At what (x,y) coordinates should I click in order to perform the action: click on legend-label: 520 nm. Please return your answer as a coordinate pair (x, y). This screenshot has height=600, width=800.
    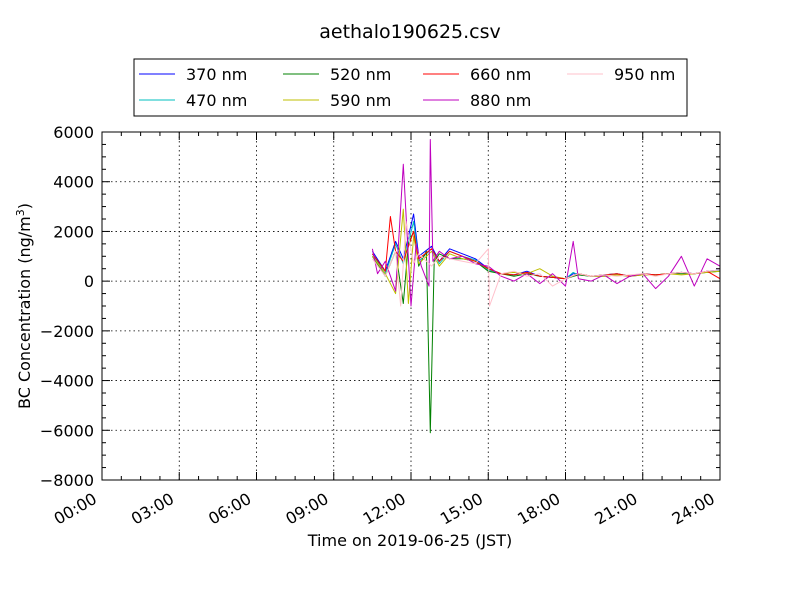
    Looking at the image, I should click on (360, 74).